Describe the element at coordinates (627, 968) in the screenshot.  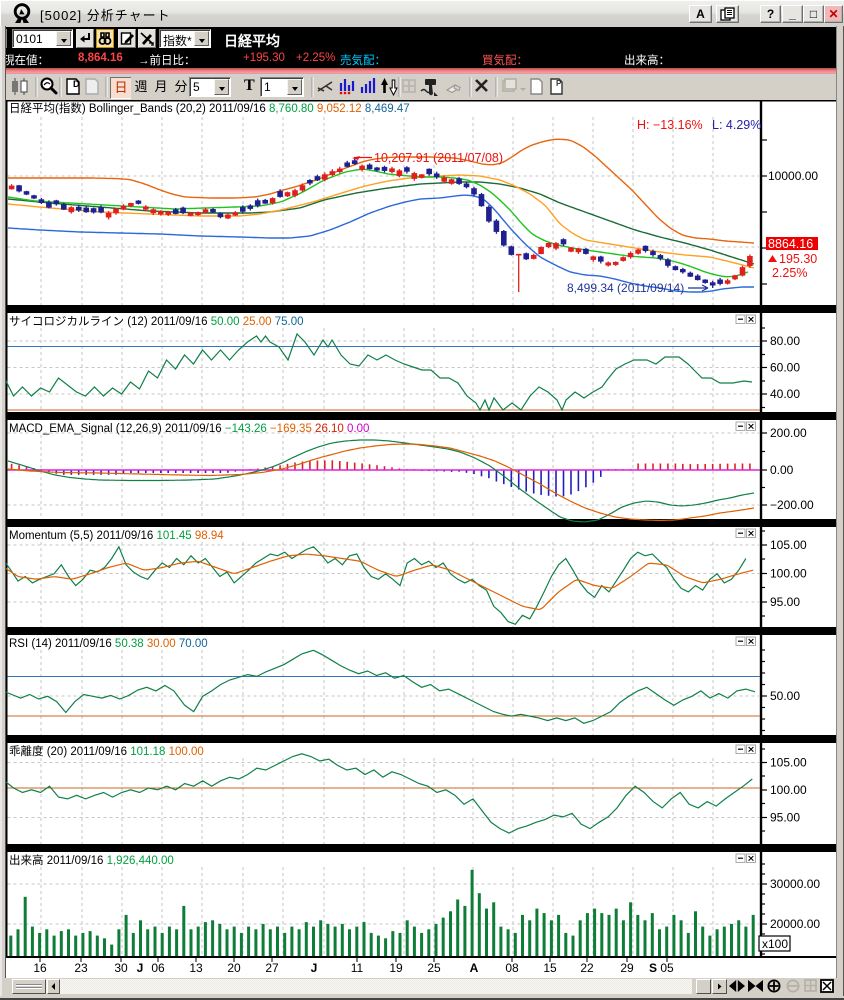
I see `svg-text: 29` at that location.